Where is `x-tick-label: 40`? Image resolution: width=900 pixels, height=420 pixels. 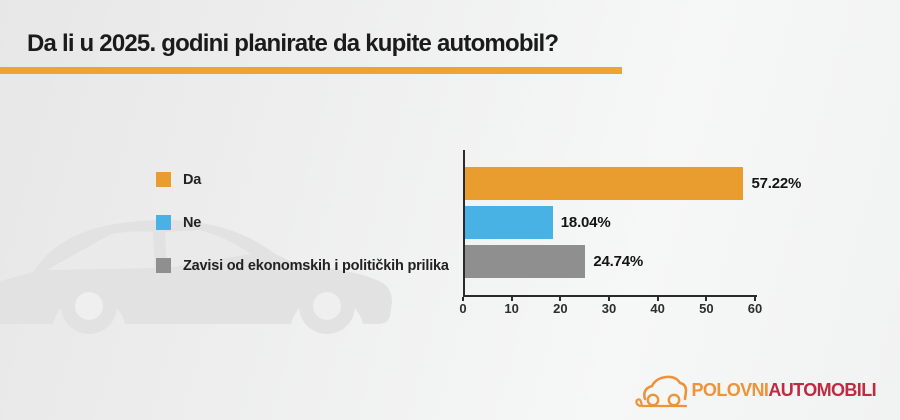
x-tick-label: 40 is located at coordinates (657, 308).